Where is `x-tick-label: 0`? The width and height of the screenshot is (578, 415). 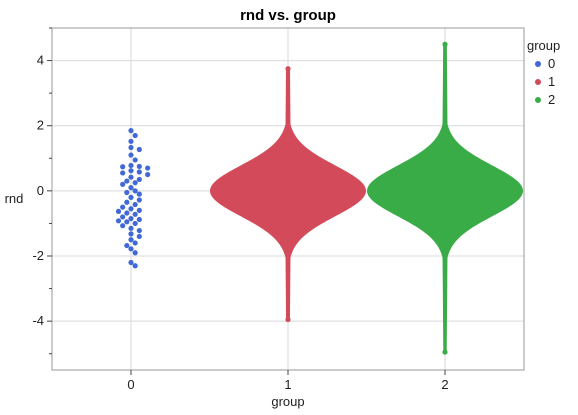
x-tick-label: 0 is located at coordinates (130, 384).